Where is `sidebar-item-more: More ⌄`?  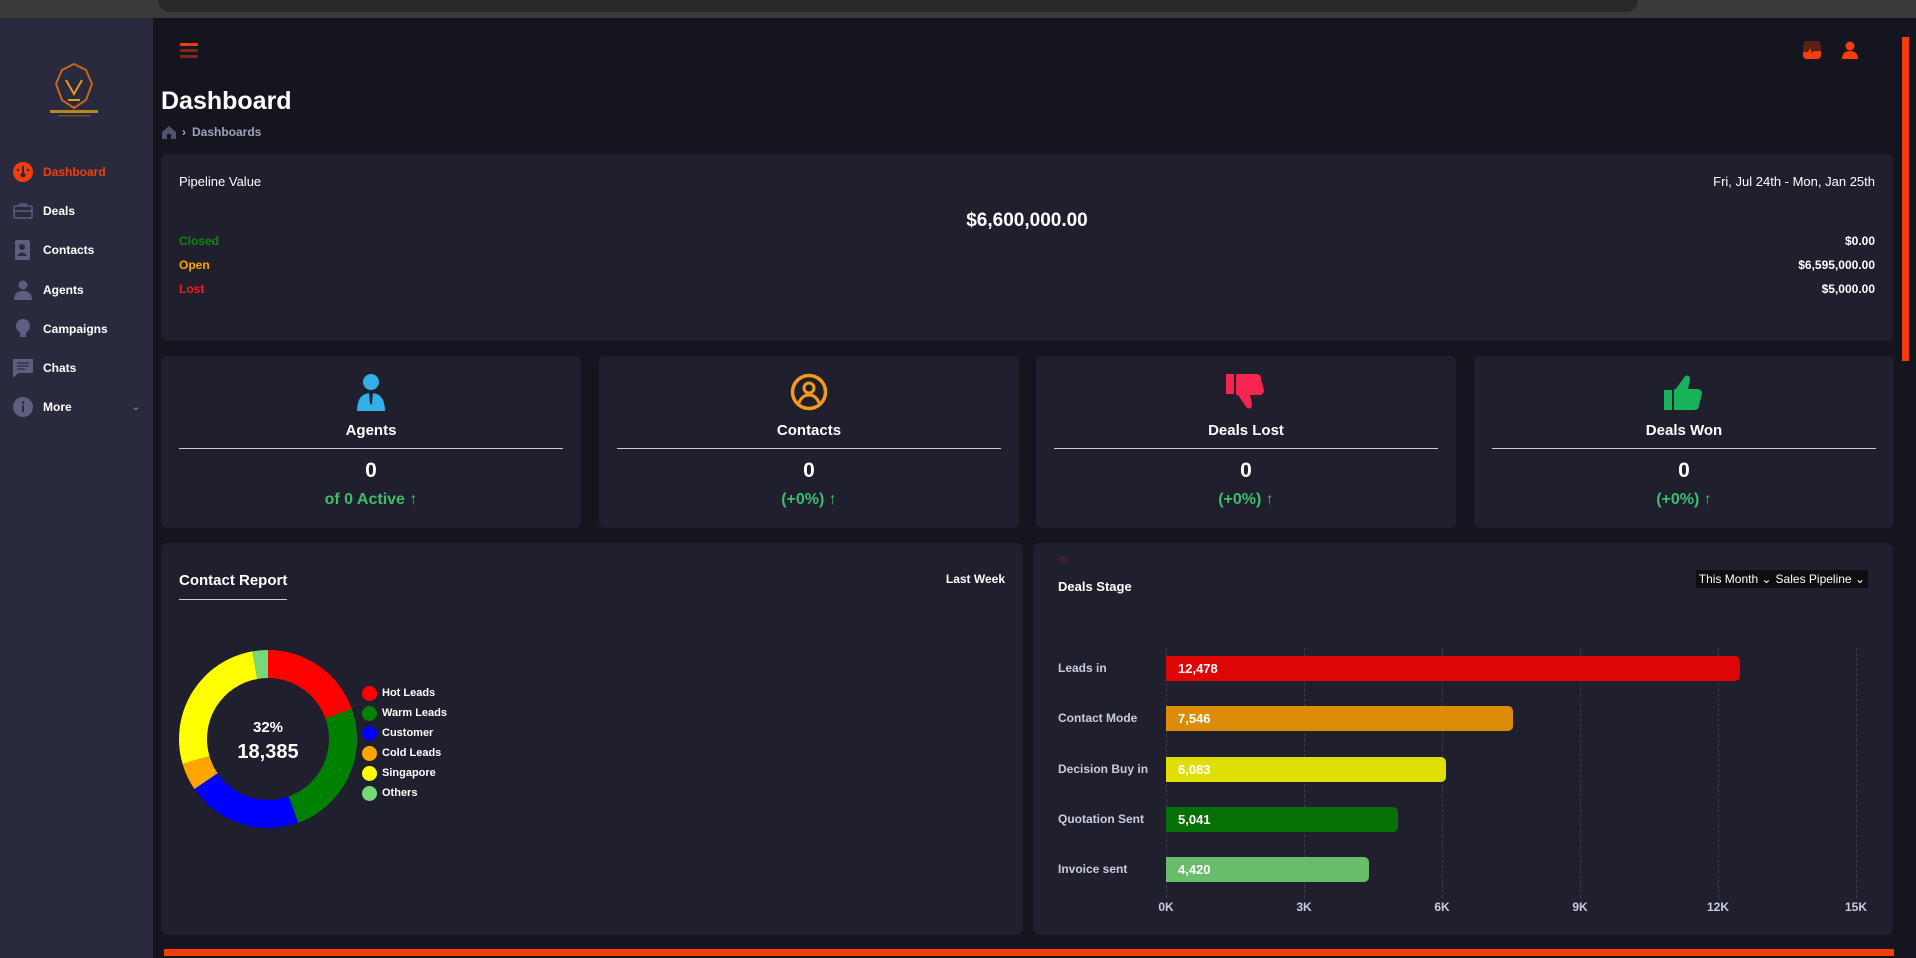 sidebar-item-more: More ⌄ is located at coordinates (77, 407).